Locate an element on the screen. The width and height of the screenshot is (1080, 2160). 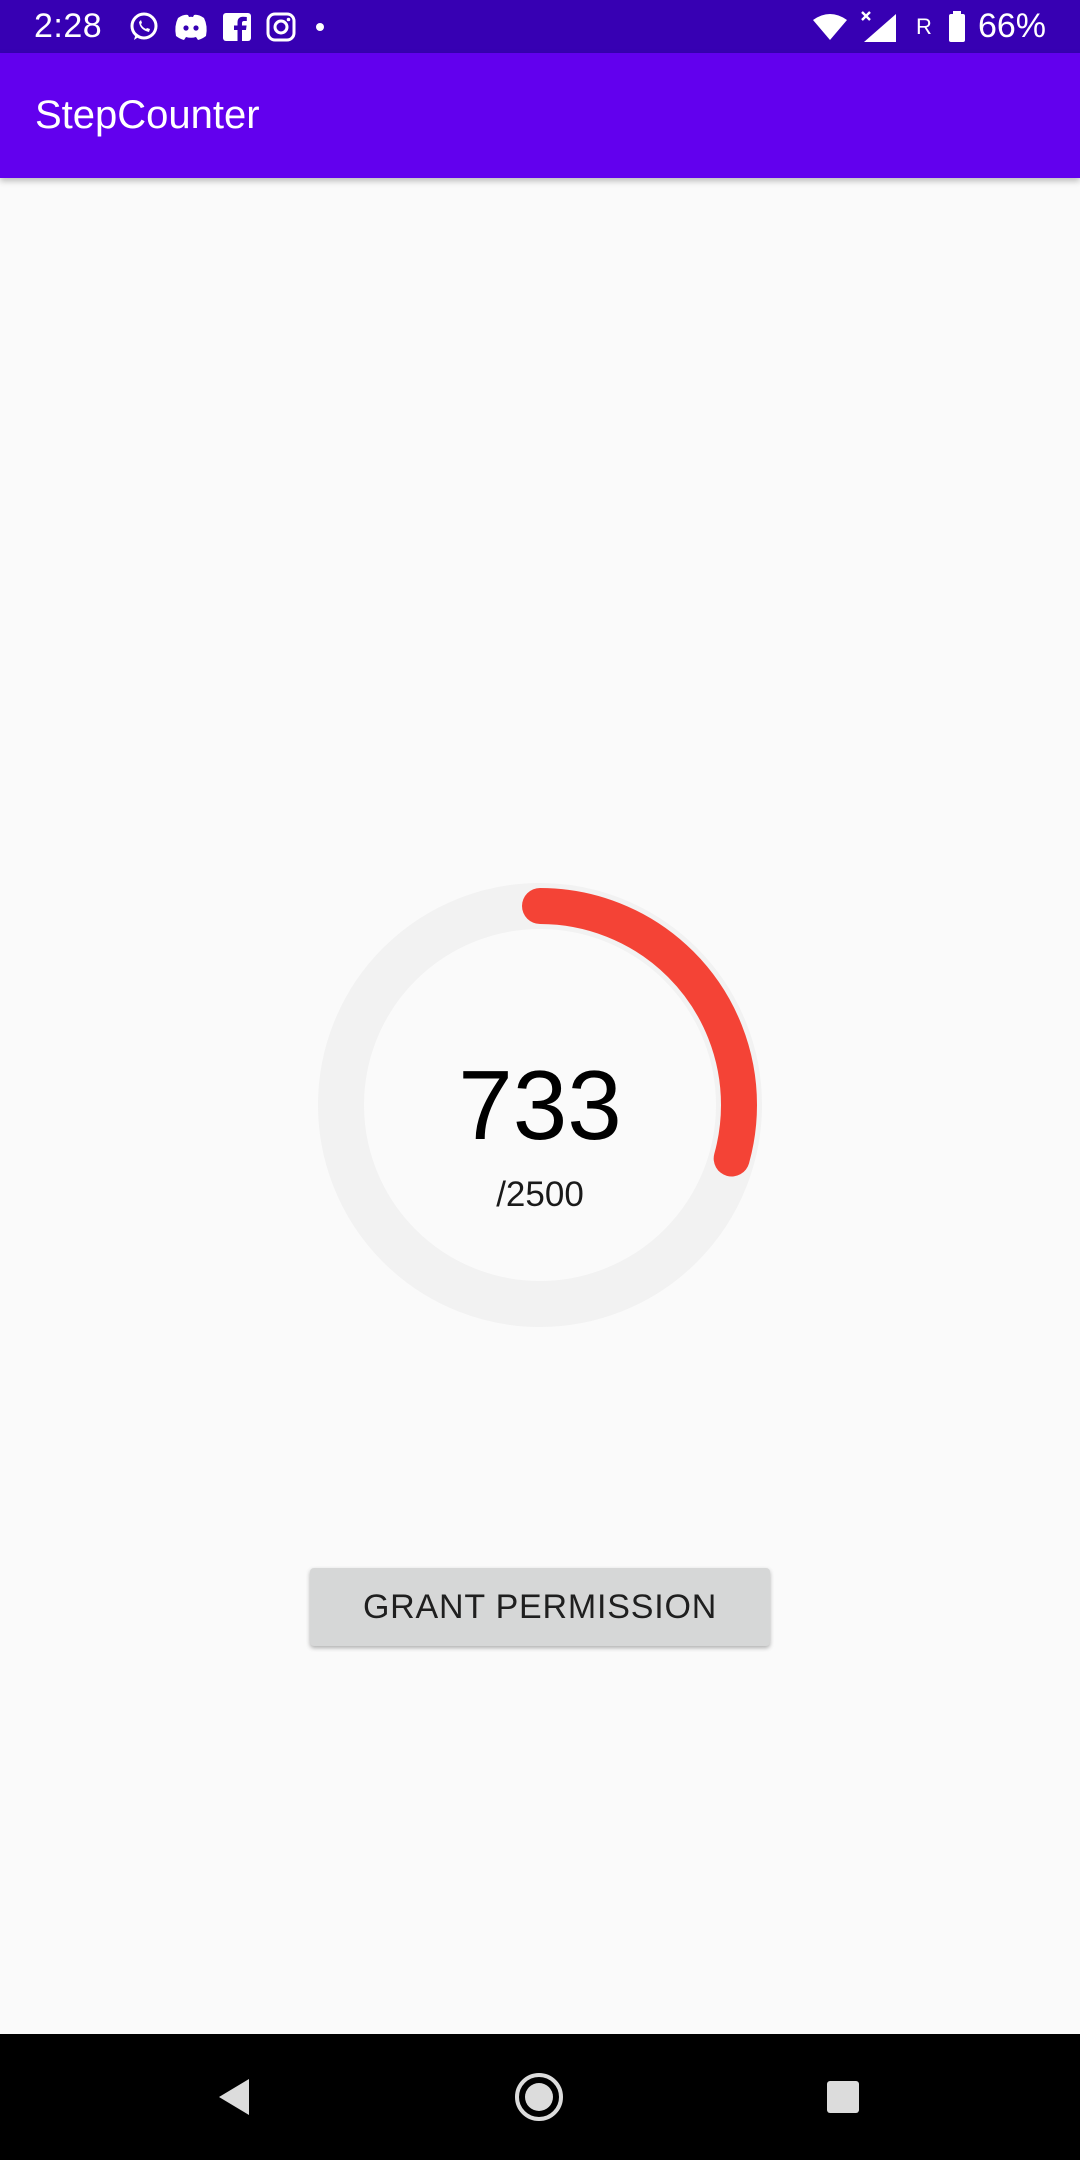
home-button is located at coordinates (539, 2097).